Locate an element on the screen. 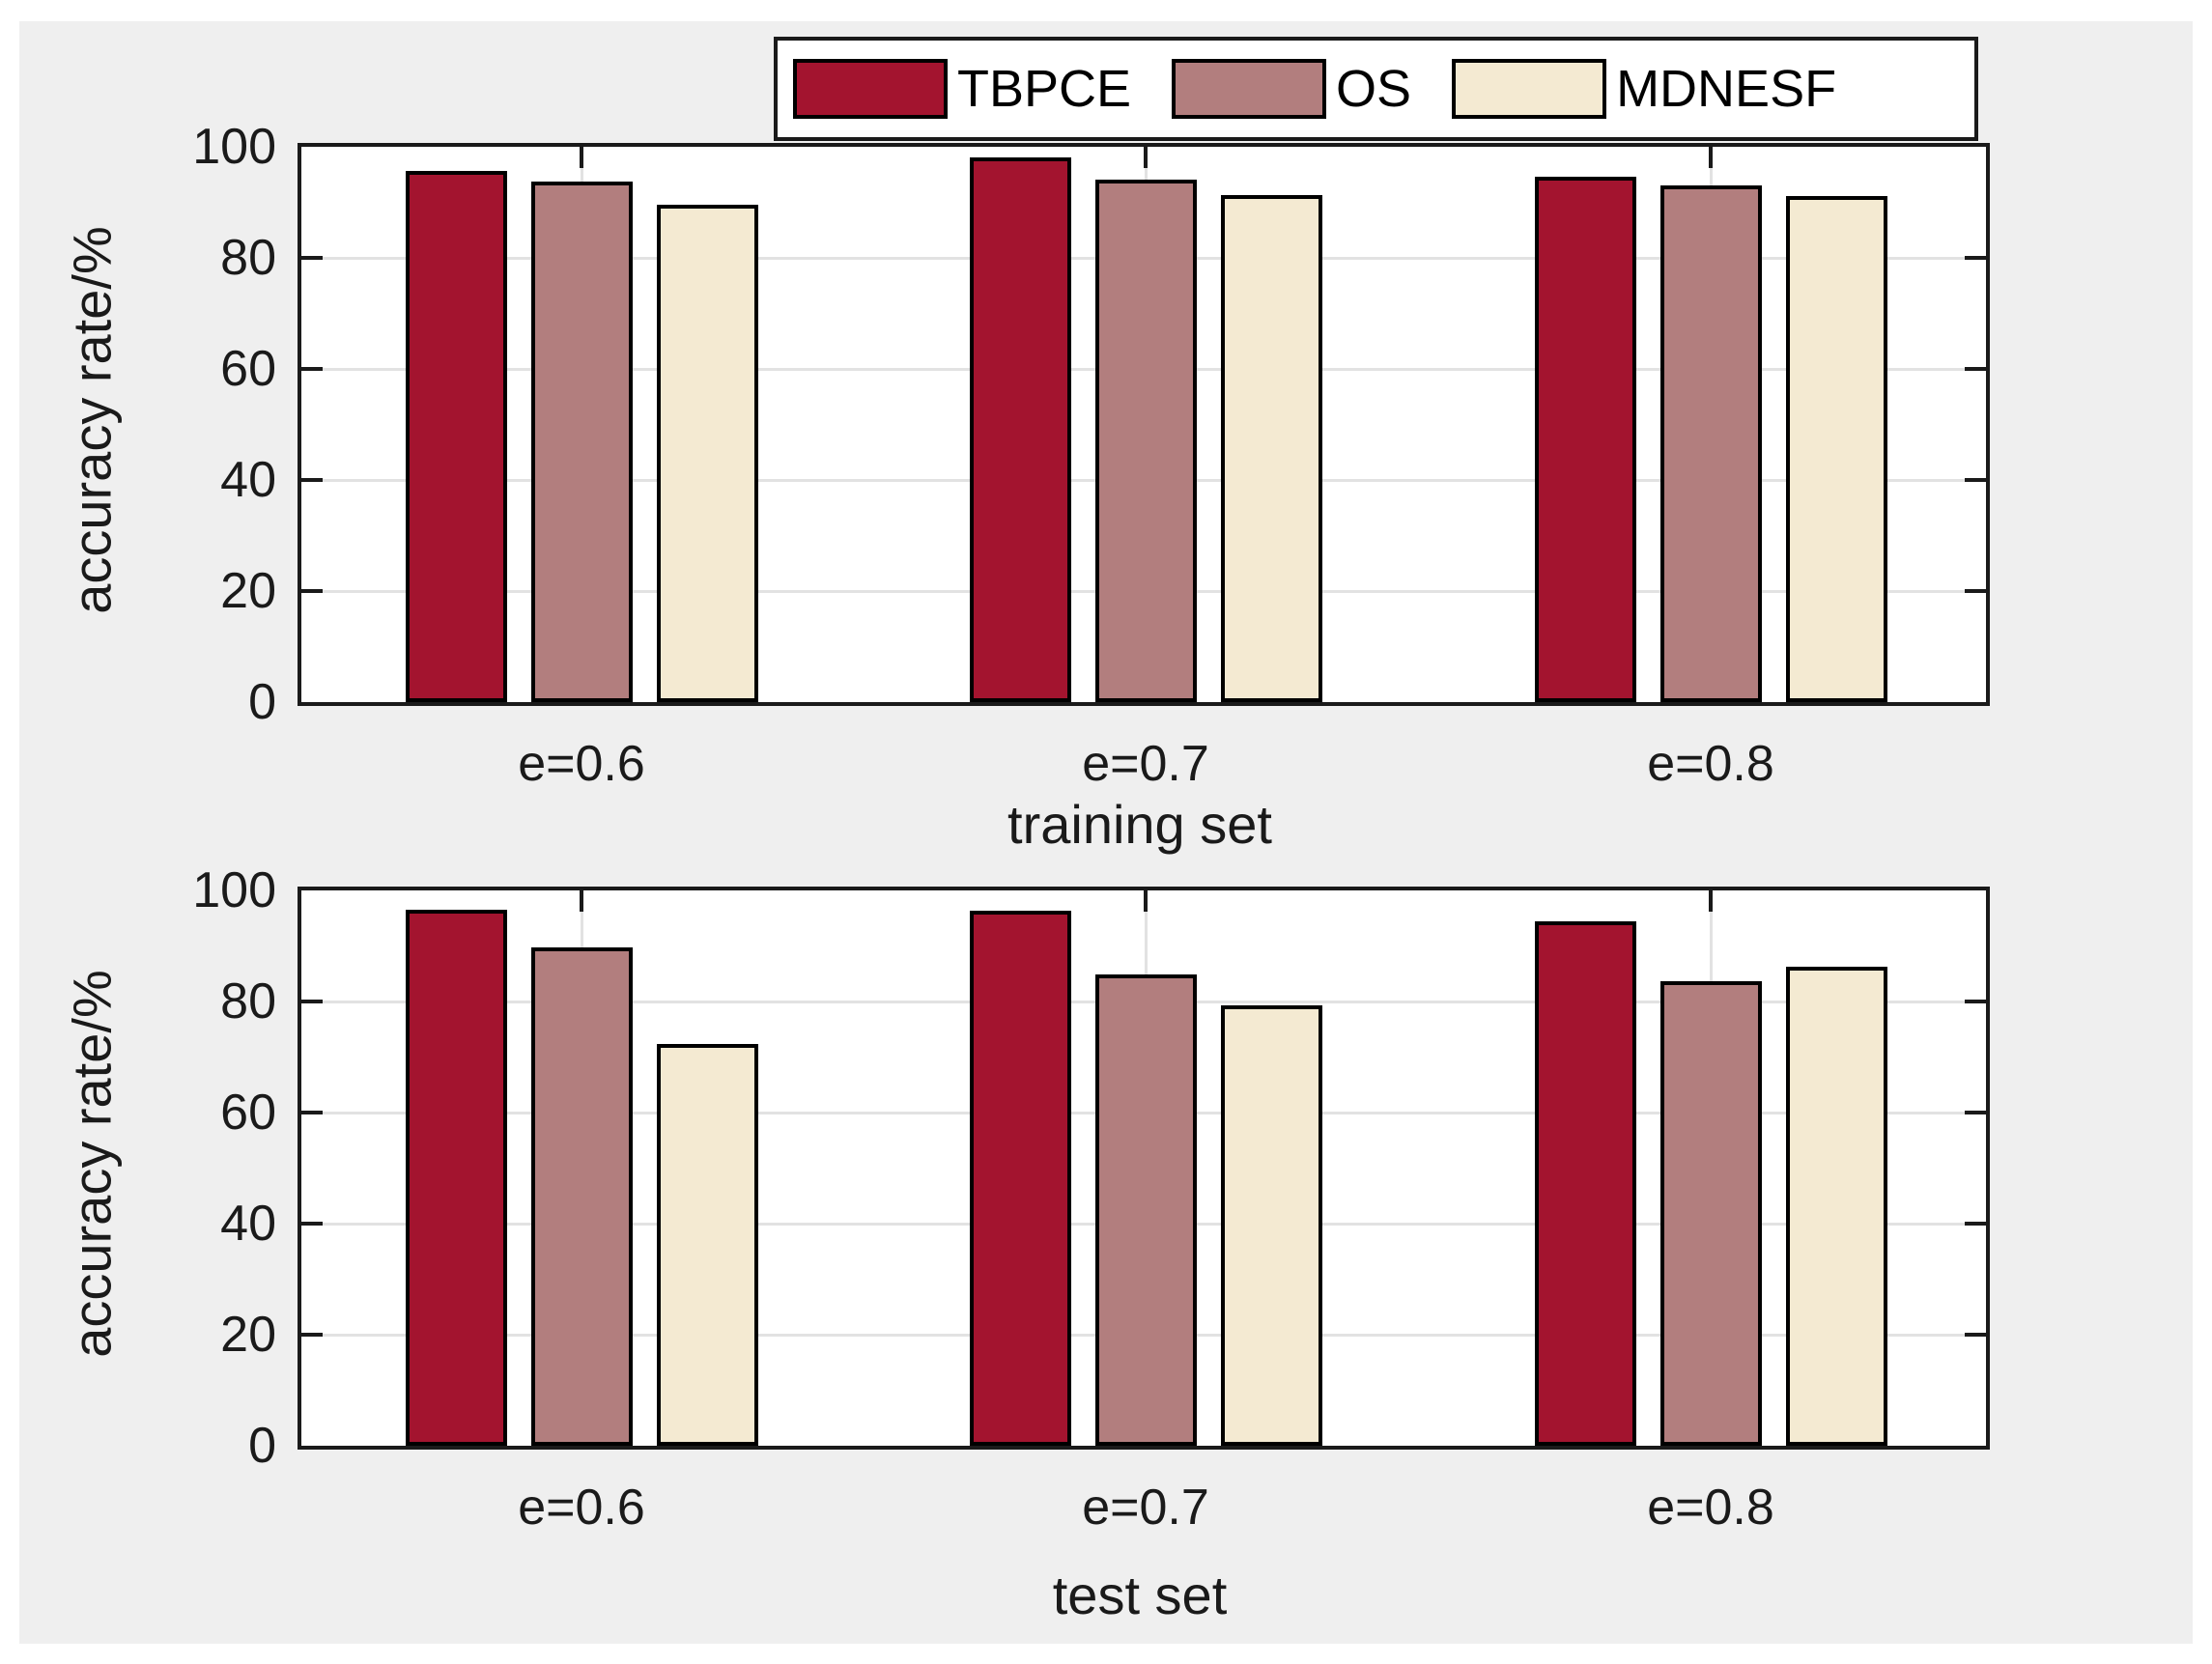  bar-training-set-e=0.8-TBPCE is located at coordinates (1585, 440).